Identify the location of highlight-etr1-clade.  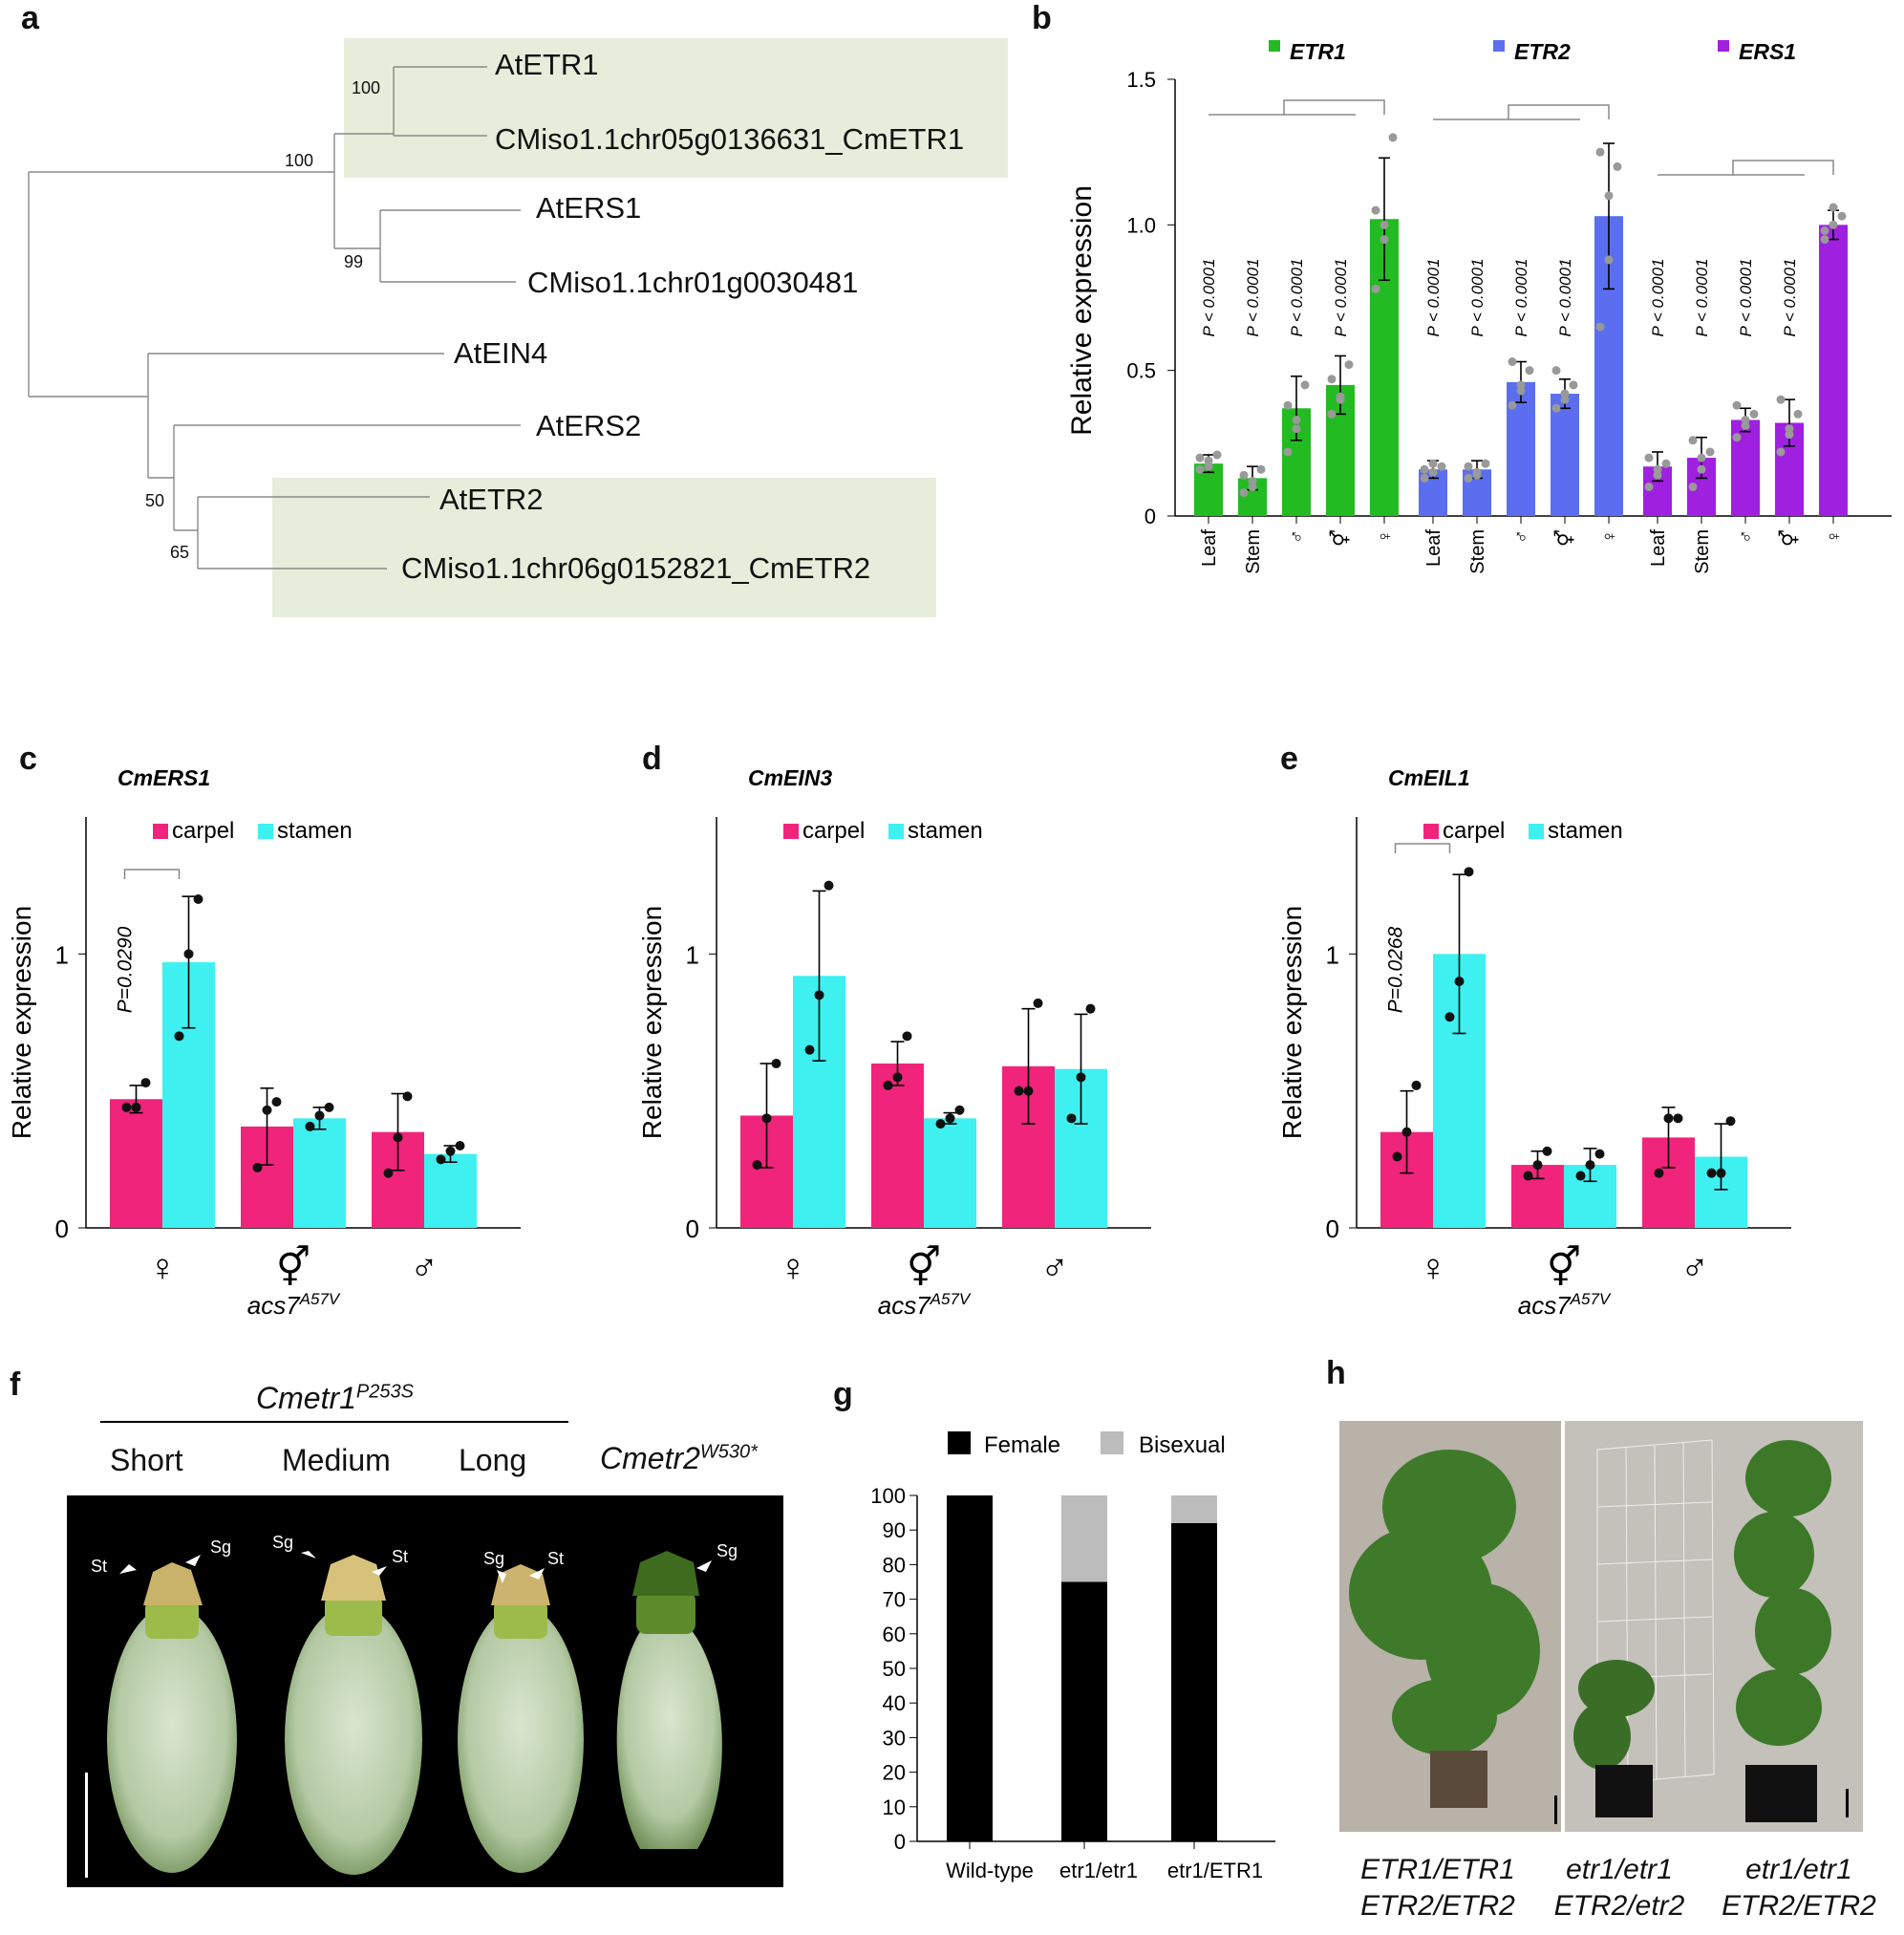
(676, 108).